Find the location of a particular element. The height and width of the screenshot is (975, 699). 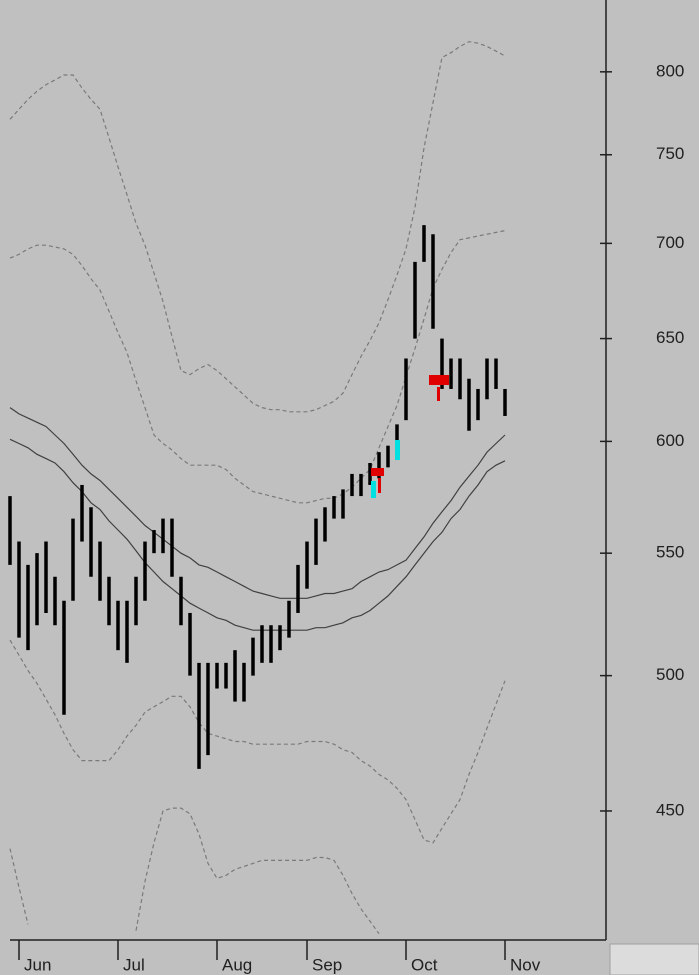

y-tick-label: 550 is located at coordinates (670, 552).